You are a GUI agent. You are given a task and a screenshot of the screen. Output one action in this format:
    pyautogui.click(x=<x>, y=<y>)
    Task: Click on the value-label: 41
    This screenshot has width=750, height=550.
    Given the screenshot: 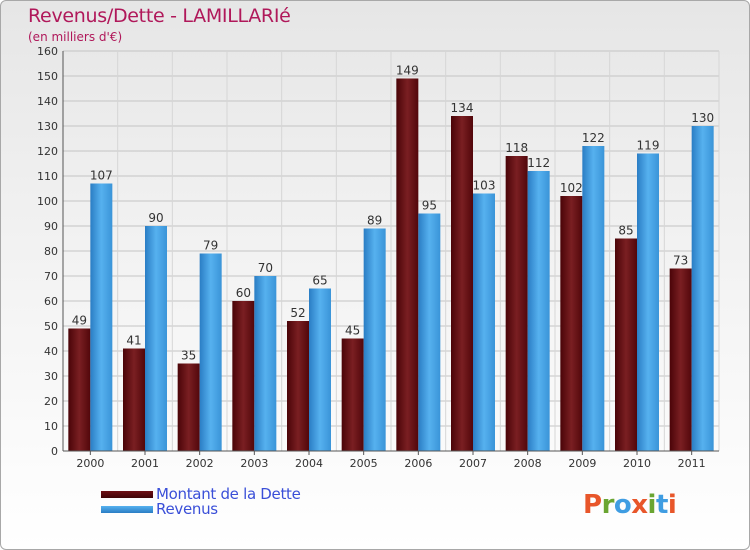 What is the action you would take?
    pyautogui.click(x=133, y=341)
    